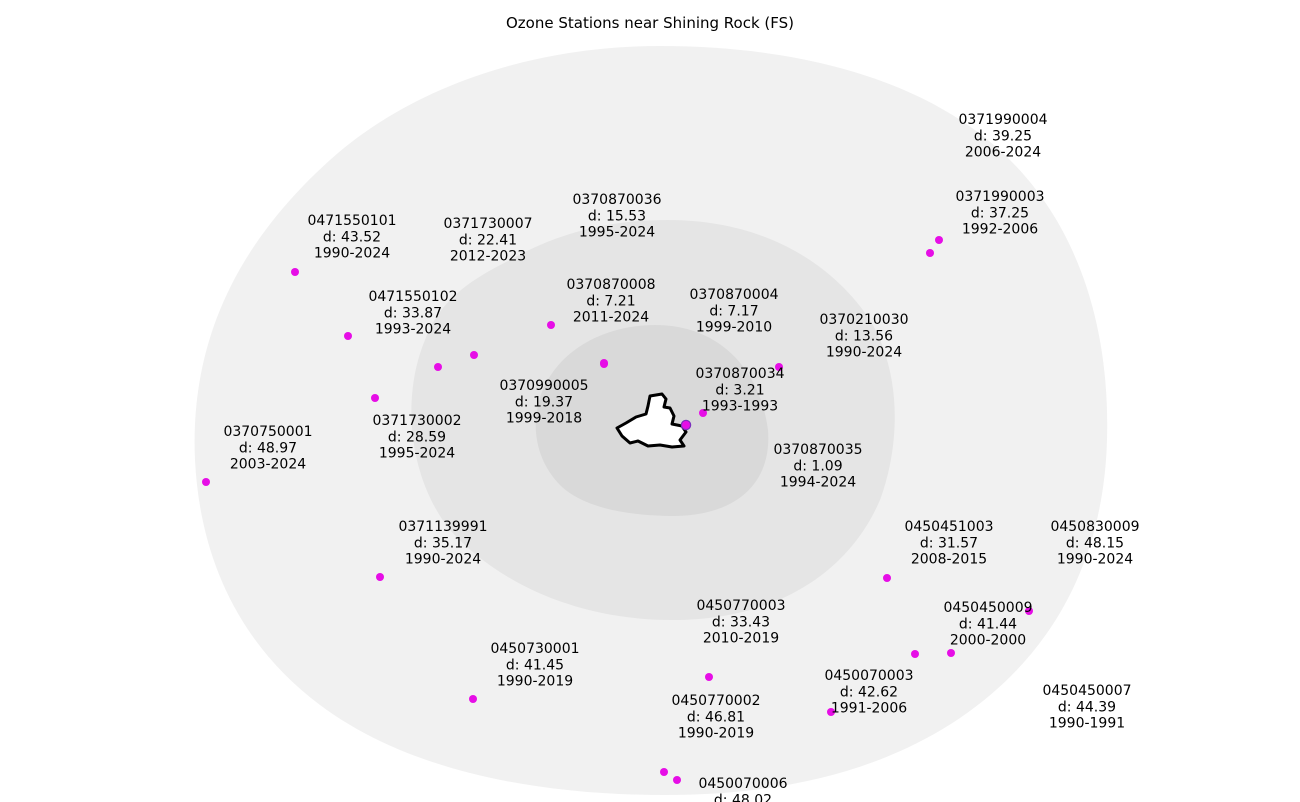 The image size is (1300, 802). Describe the element at coordinates (988, 624) in the screenshot. I see `station-distance-label: d: 41.44` at that location.